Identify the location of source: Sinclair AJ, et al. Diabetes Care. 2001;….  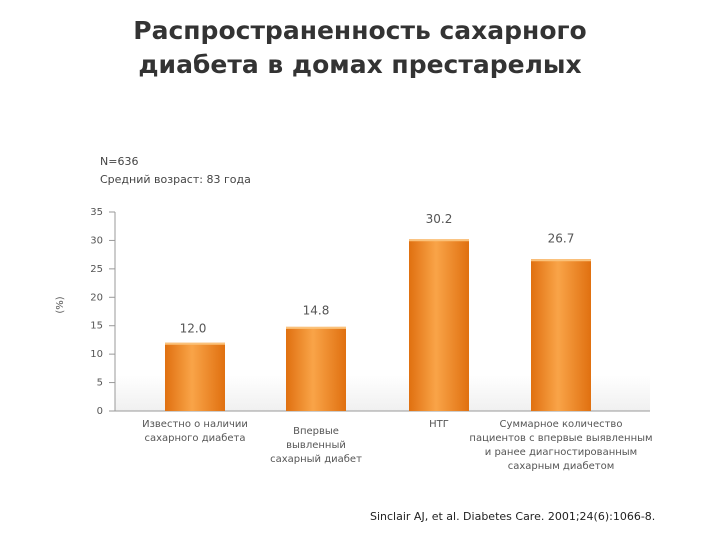
(513, 516).